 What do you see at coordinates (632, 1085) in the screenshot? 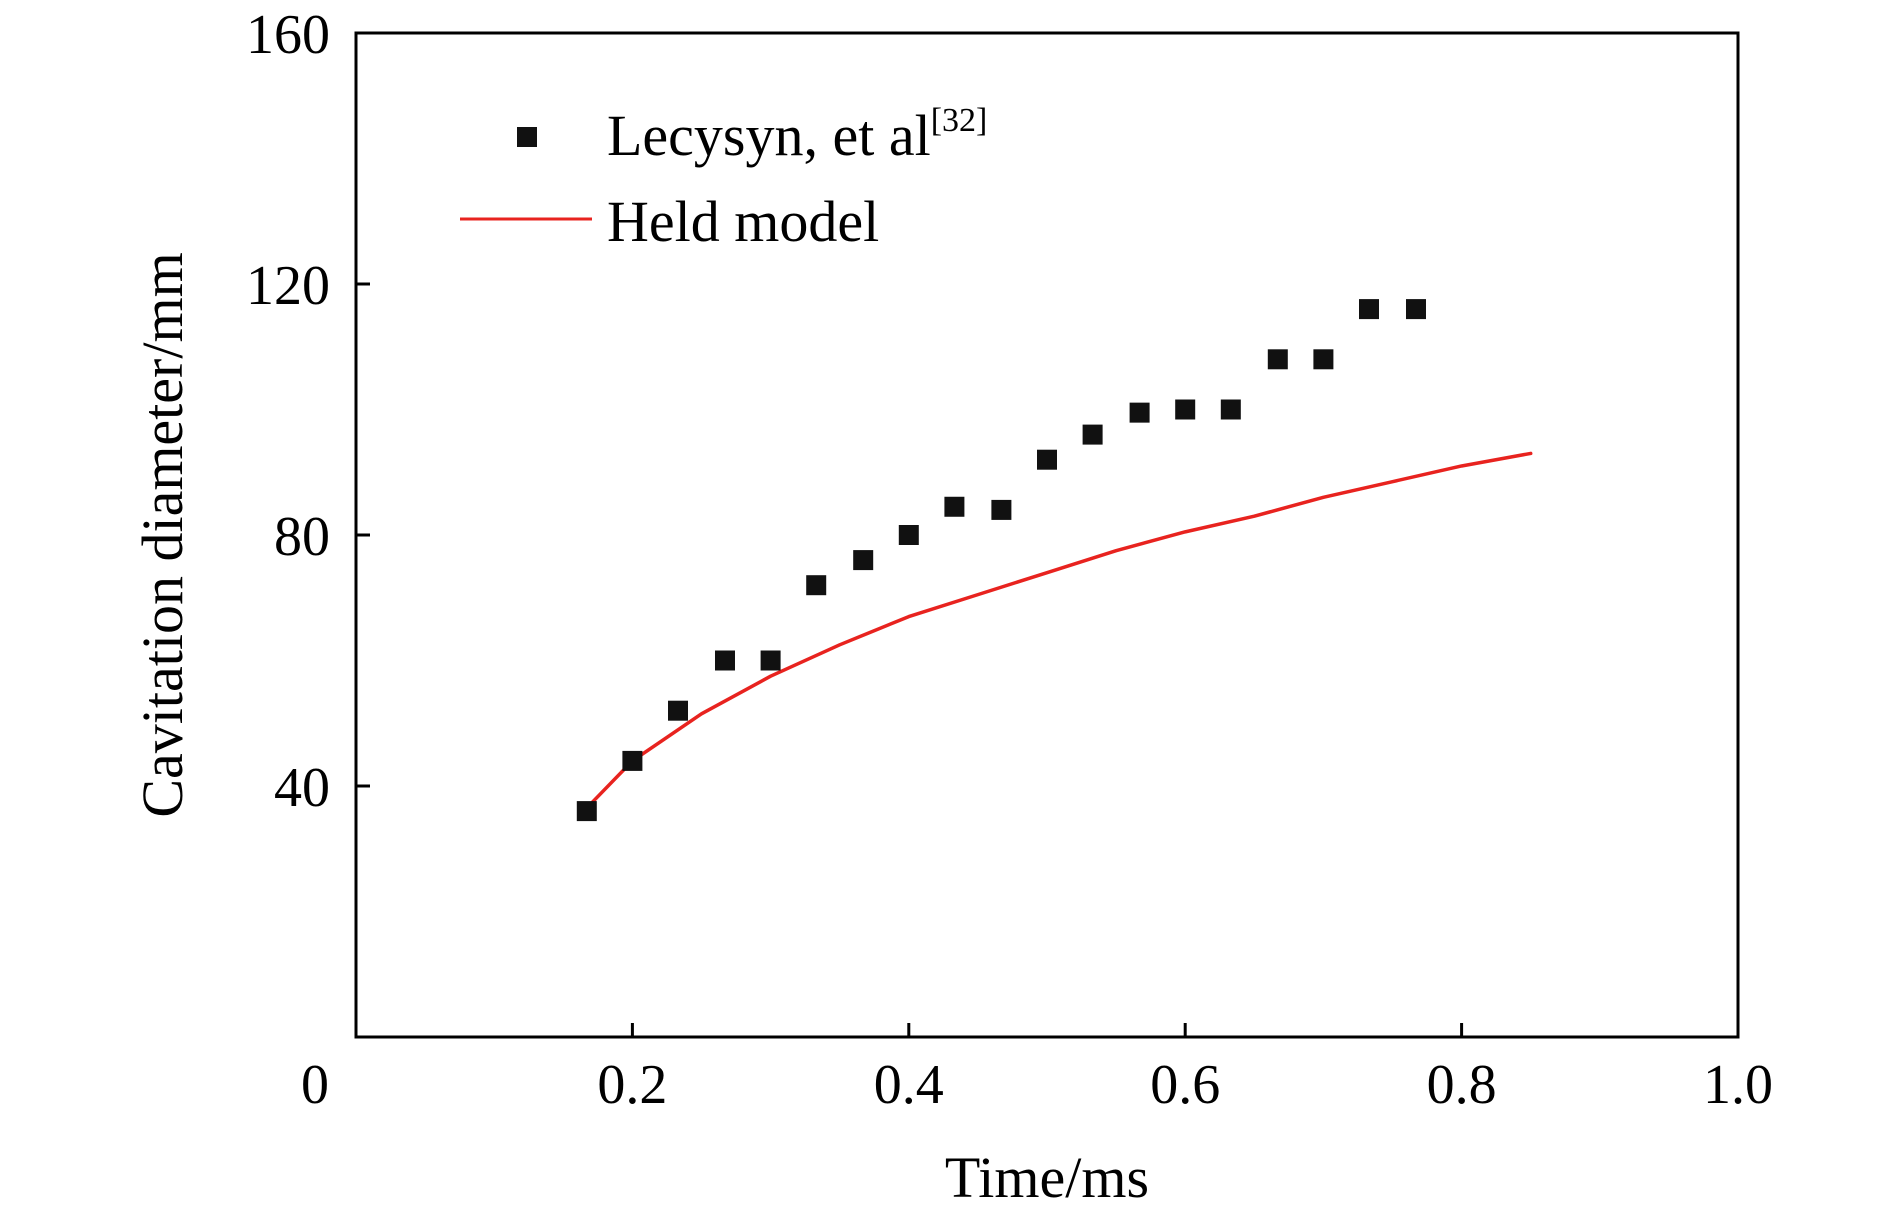
I see `x-tick-label: 0.2` at bounding box center [632, 1085].